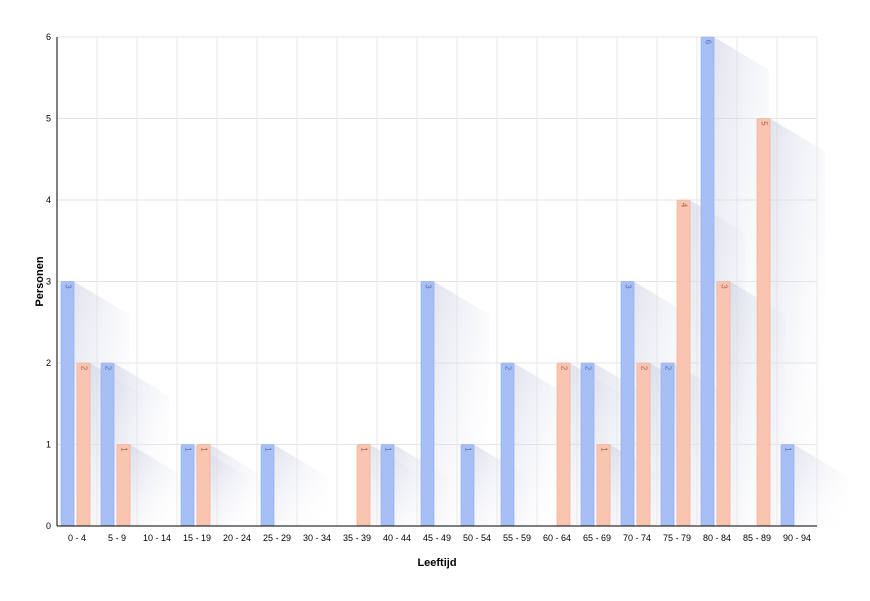 The height and width of the screenshot is (601, 870). Describe the element at coordinates (48, 119) in the screenshot. I see `y-tick-label: 5` at that location.